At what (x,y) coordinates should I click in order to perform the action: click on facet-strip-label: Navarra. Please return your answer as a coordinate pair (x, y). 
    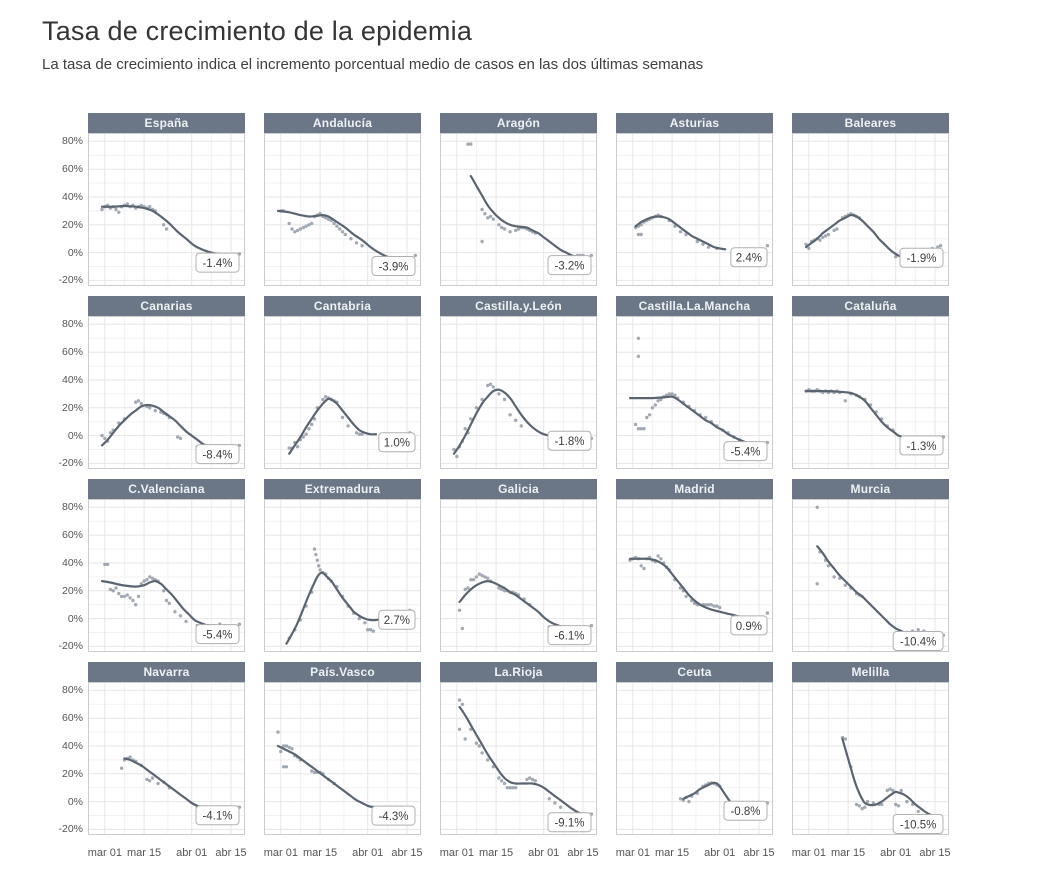
    Looking at the image, I should click on (166, 672).